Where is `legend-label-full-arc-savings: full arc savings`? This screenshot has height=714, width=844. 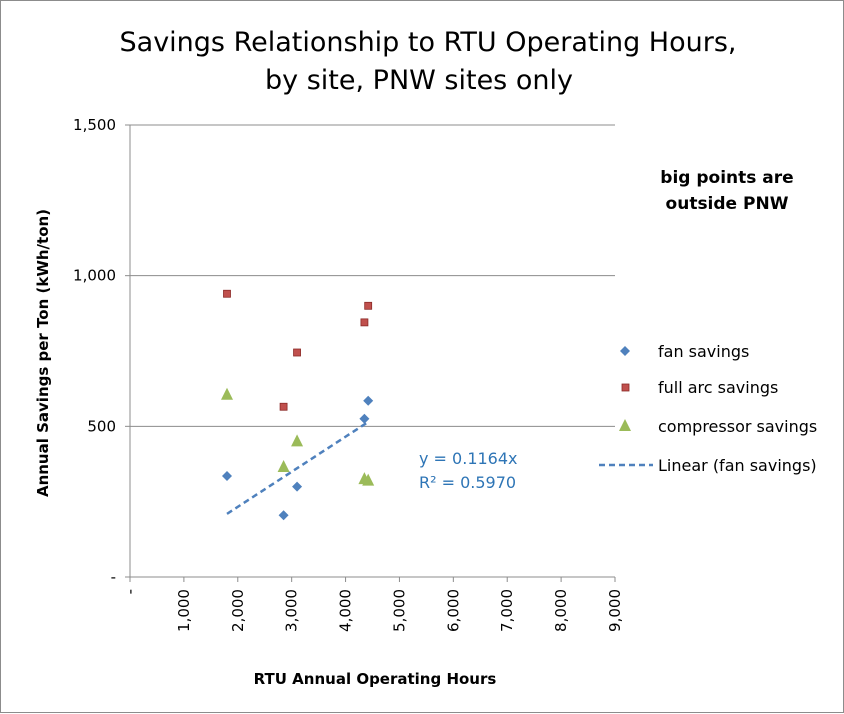
legend-label-full-arc-savings: full arc savings is located at coordinates (718, 387).